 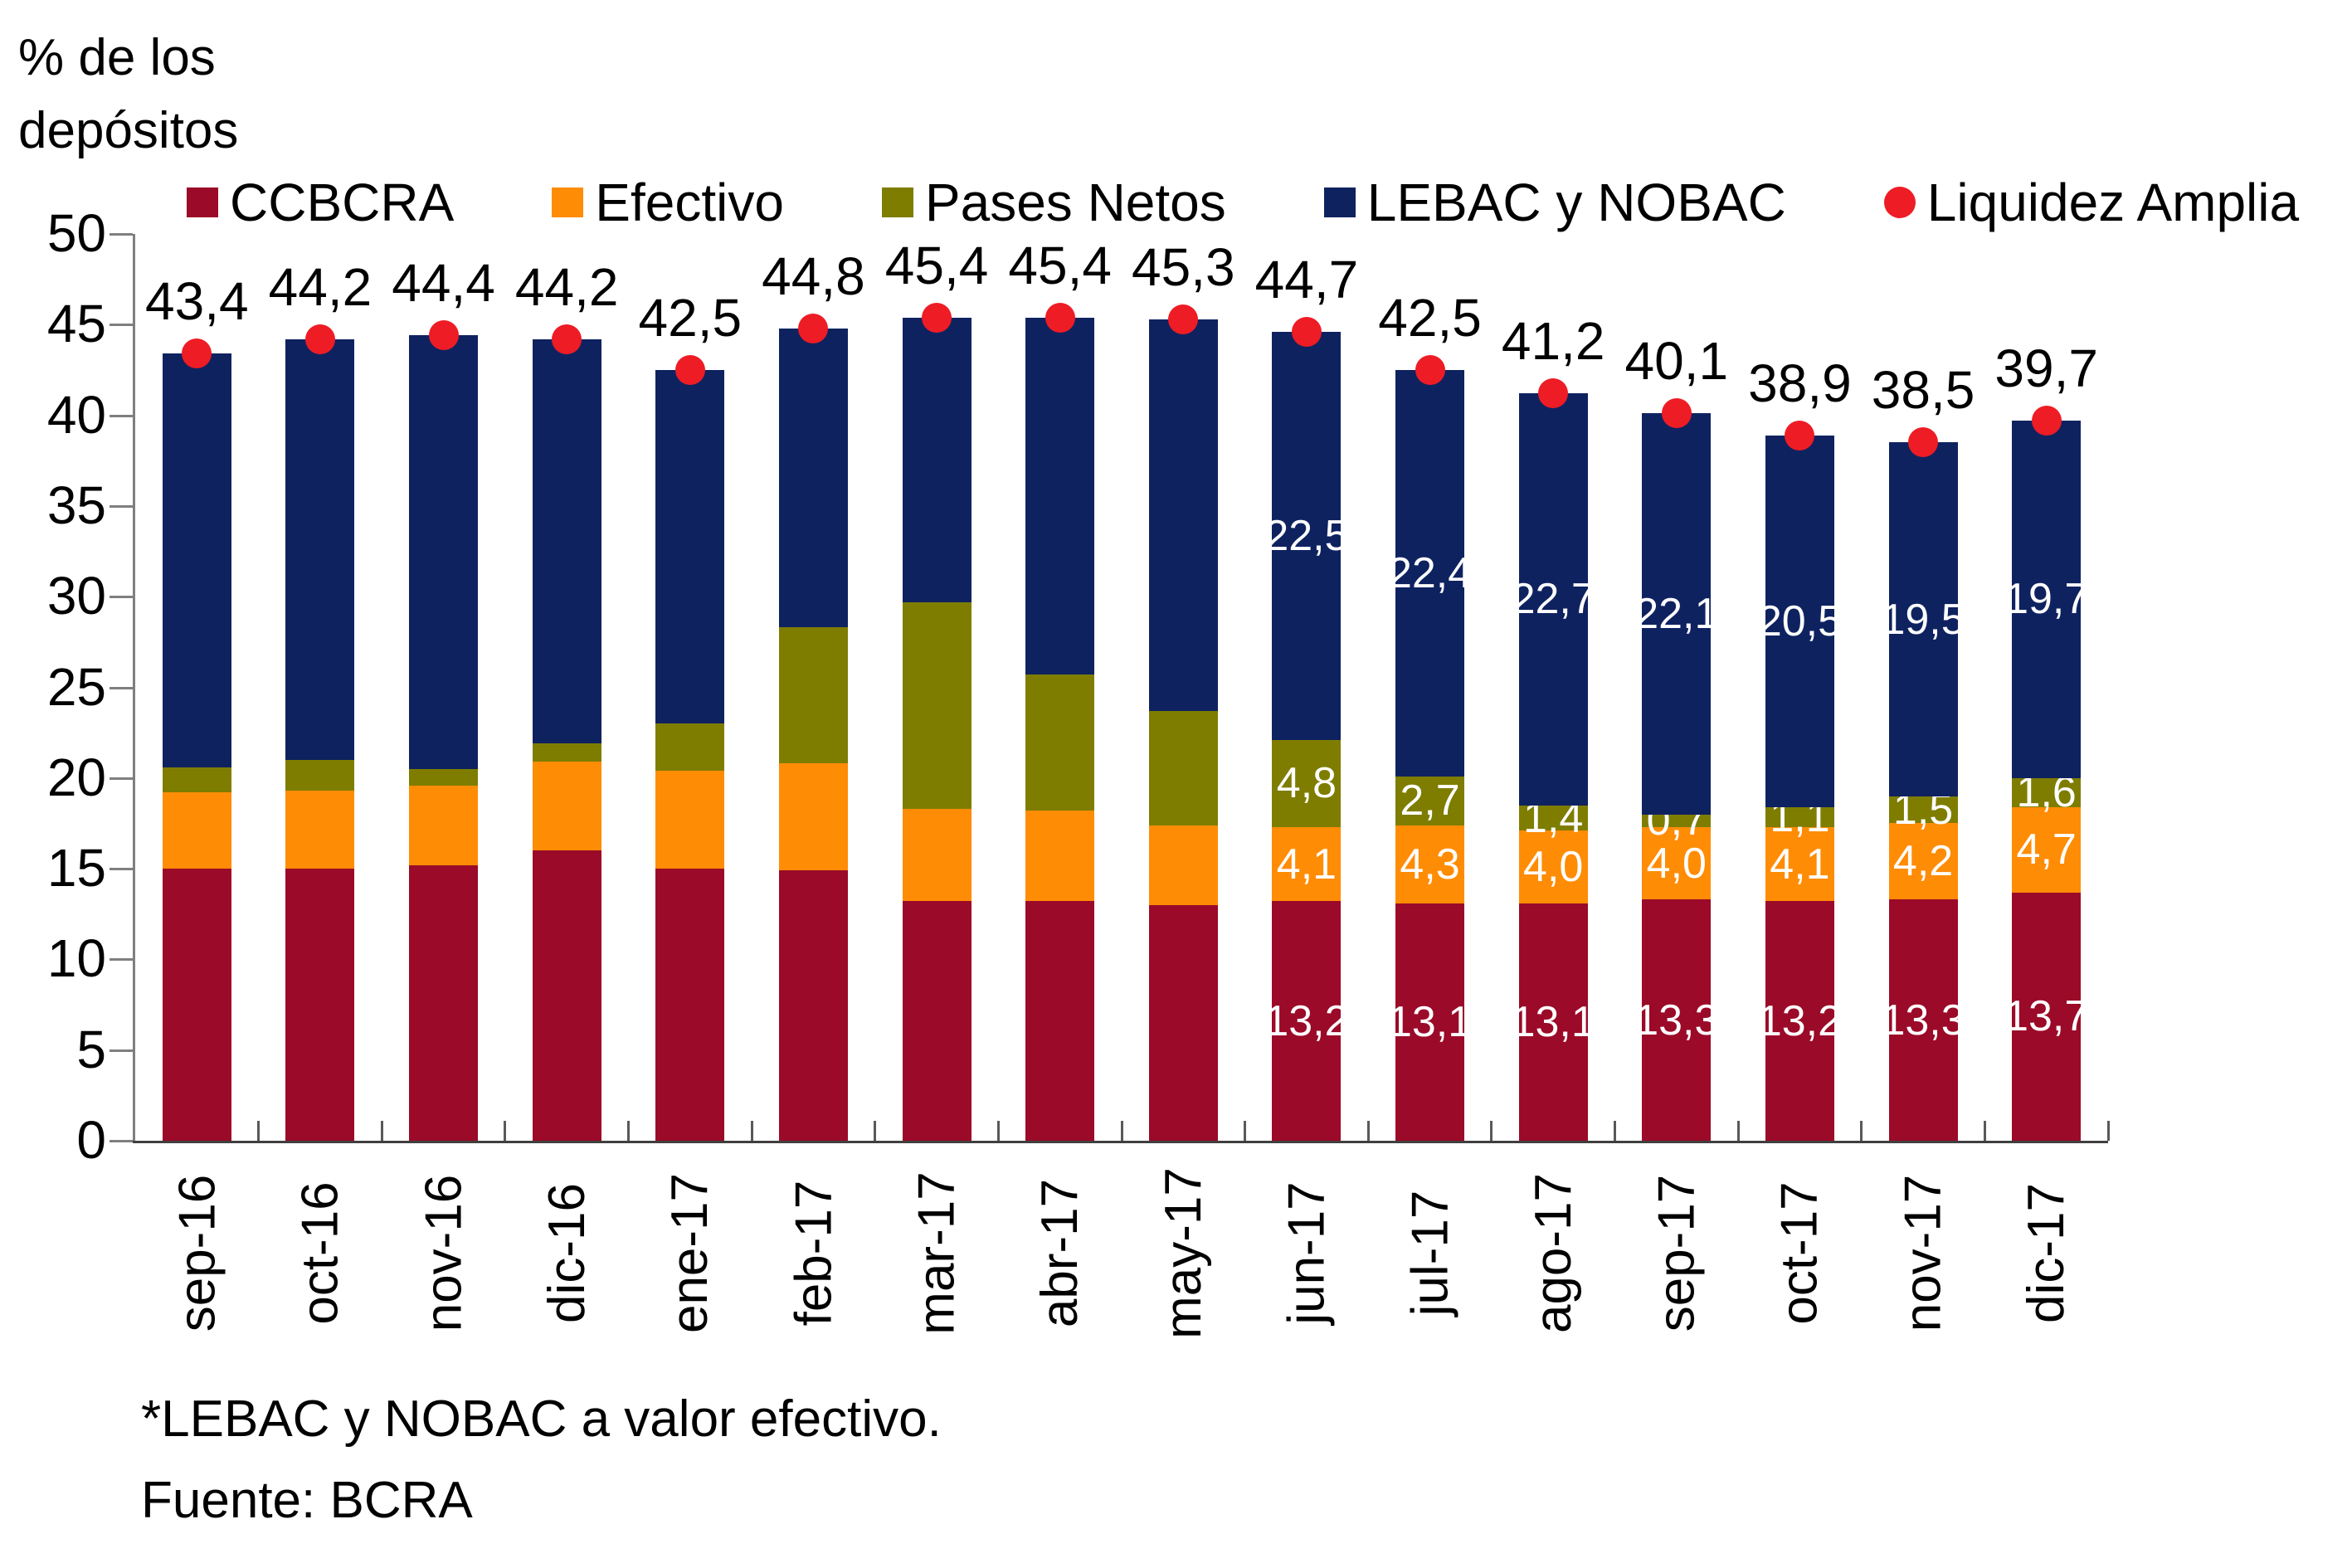 What do you see at coordinates (128, 94) in the screenshot?
I see `axis-title: % de los depósitos` at bounding box center [128, 94].